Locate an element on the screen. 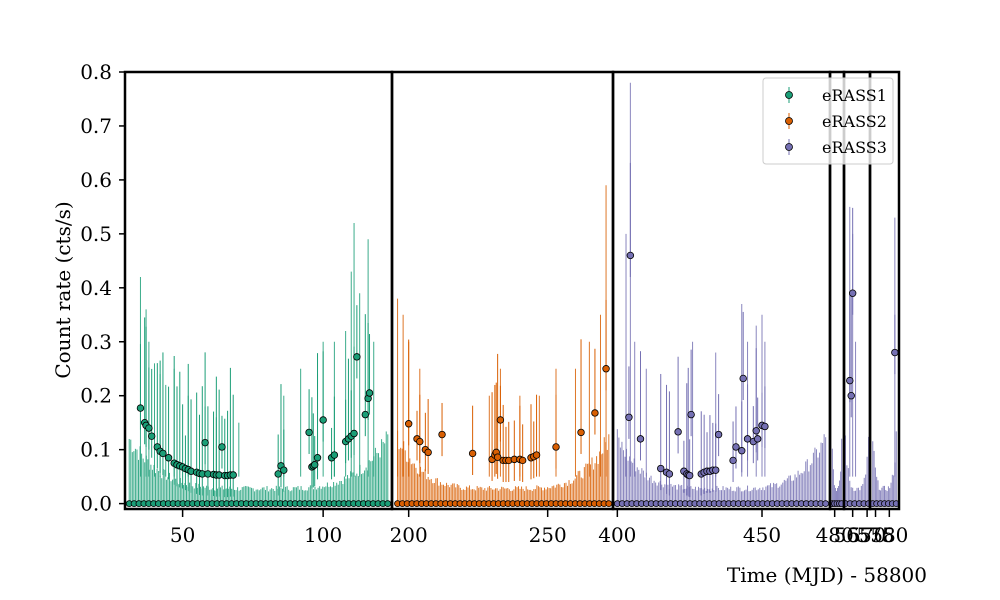 This screenshot has width=1000, height=600. x-tick-label: 250 is located at coordinates (548, 535).